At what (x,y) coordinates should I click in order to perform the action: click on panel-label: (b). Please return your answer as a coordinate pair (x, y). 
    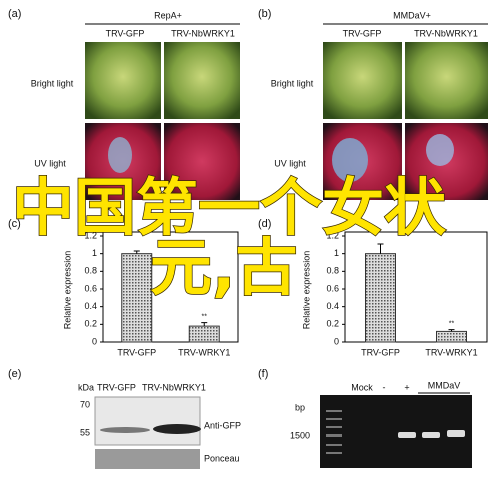
    Looking at the image, I should click on (264, 14).